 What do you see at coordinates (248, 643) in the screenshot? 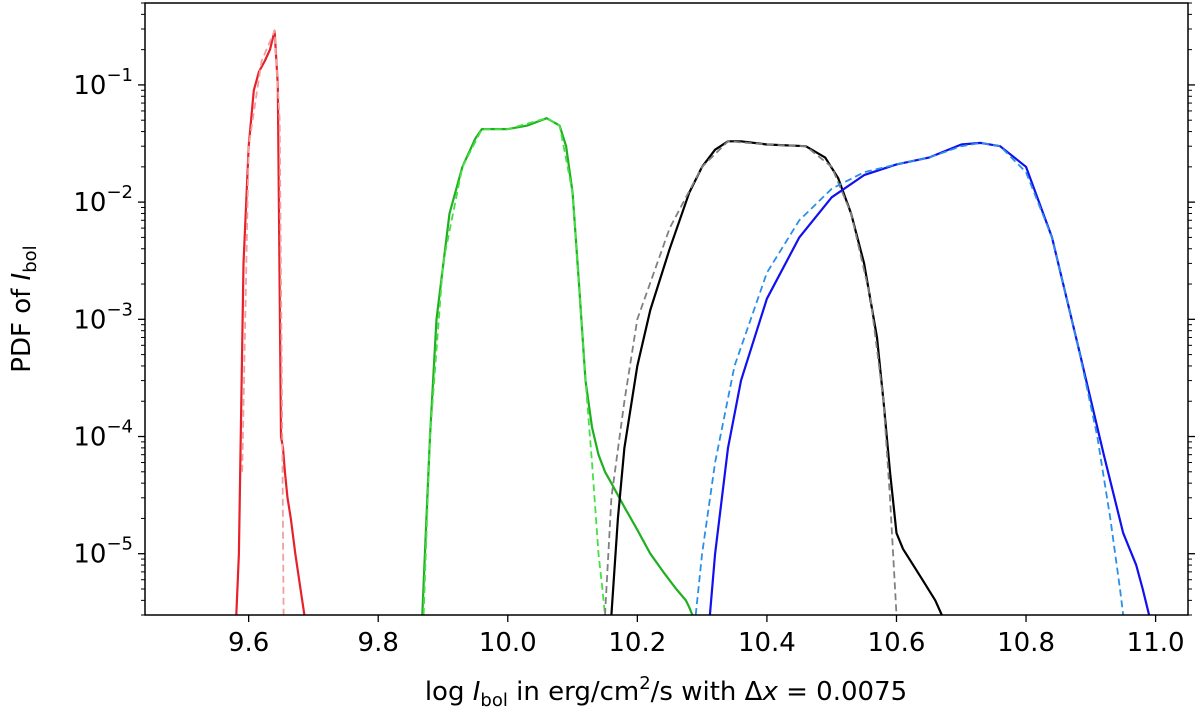
I see `x-tick-label: 9.6` at bounding box center [248, 643].